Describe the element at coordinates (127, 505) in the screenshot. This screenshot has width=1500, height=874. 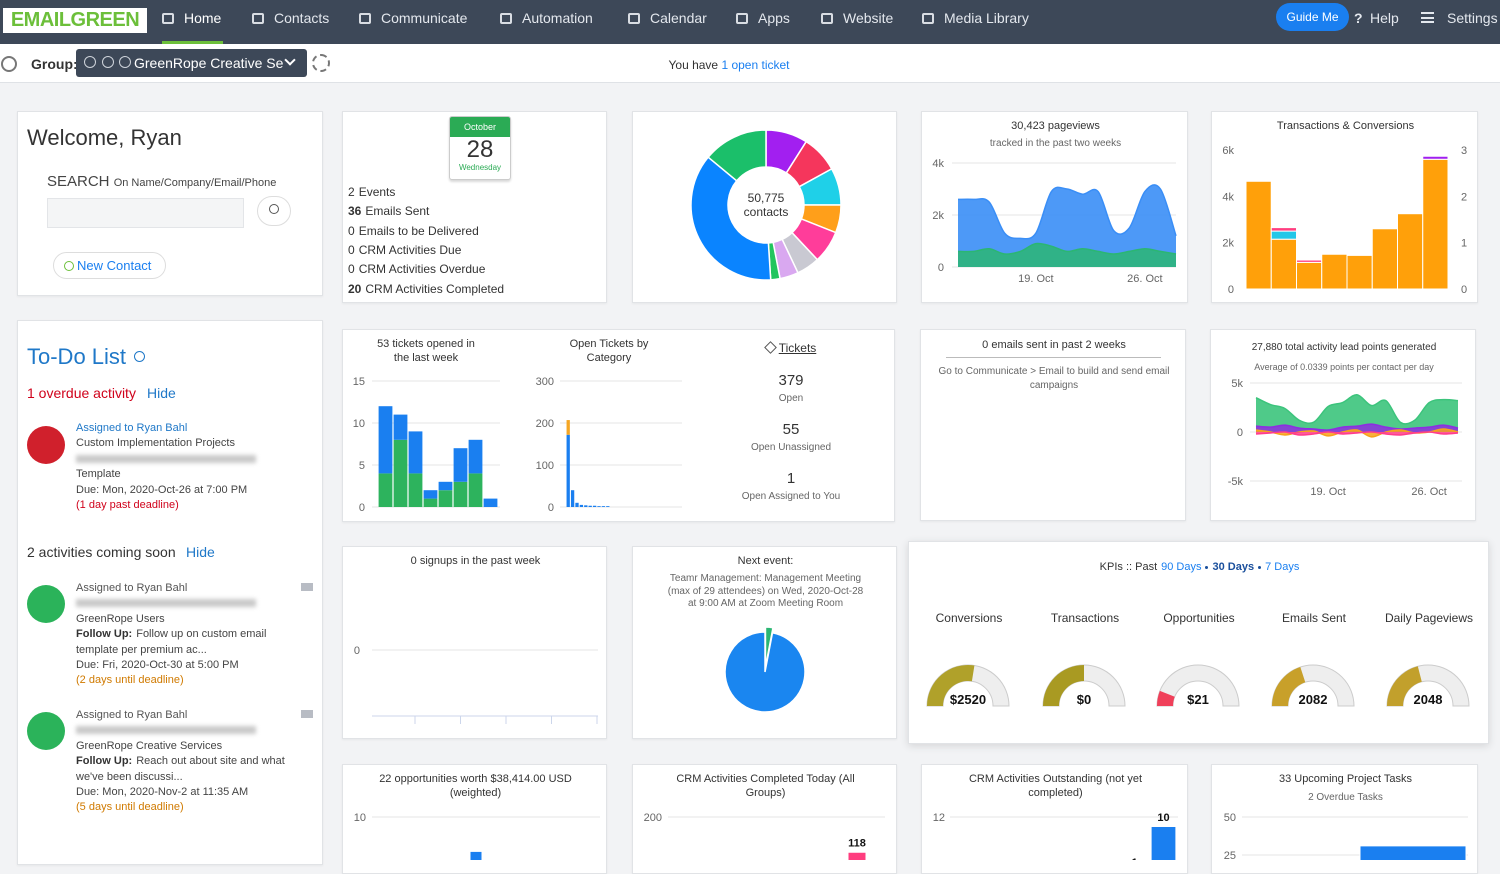
I see `deadline-status: (1 day past deadline)` at that location.